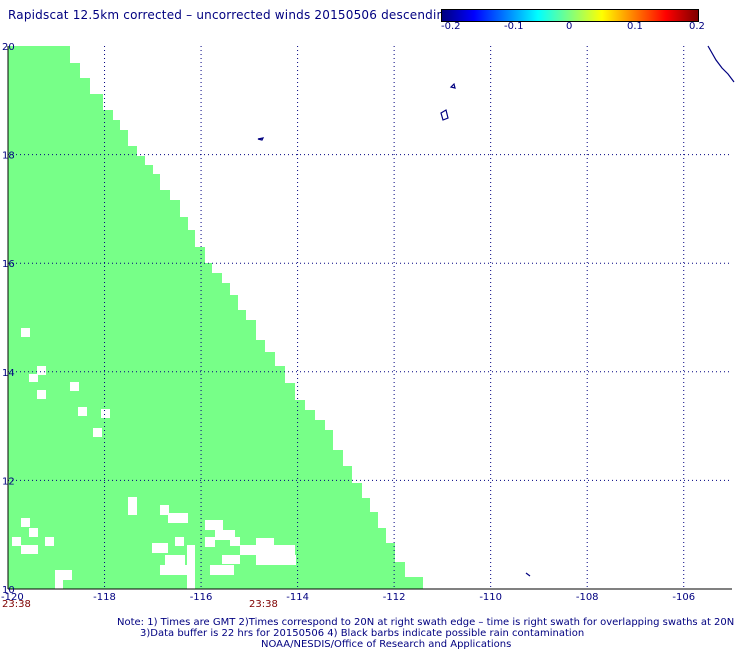  Describe the element at coordinates (297, 597) in the screenshot. I see `x-tick-label: -114` at that location.